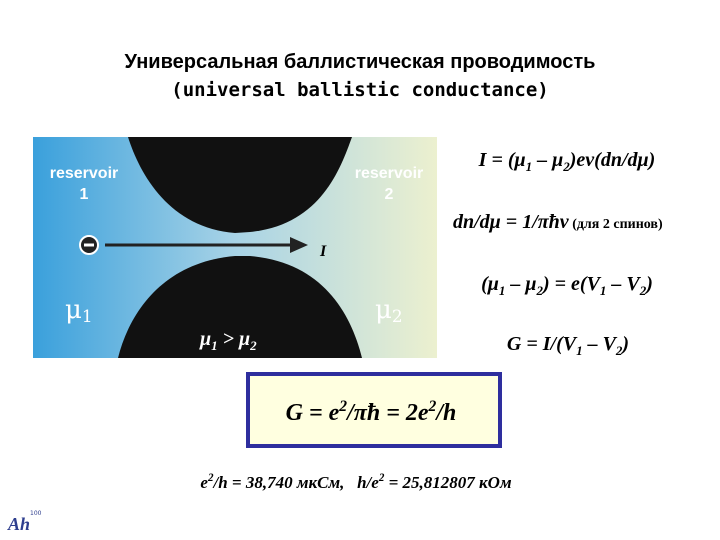 Image resolution: width=720 pixels, height=540 pixels. I want to click on constants: e2/h = 38,740 мкСм, h/e2 = 25,812807 кОм, so click(356, 482).